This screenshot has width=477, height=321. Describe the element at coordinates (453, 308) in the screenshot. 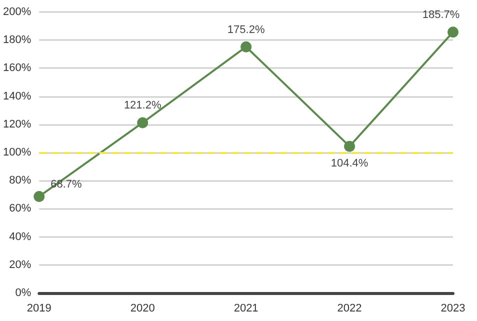

I see `x-tick-label: 2023` at that location.